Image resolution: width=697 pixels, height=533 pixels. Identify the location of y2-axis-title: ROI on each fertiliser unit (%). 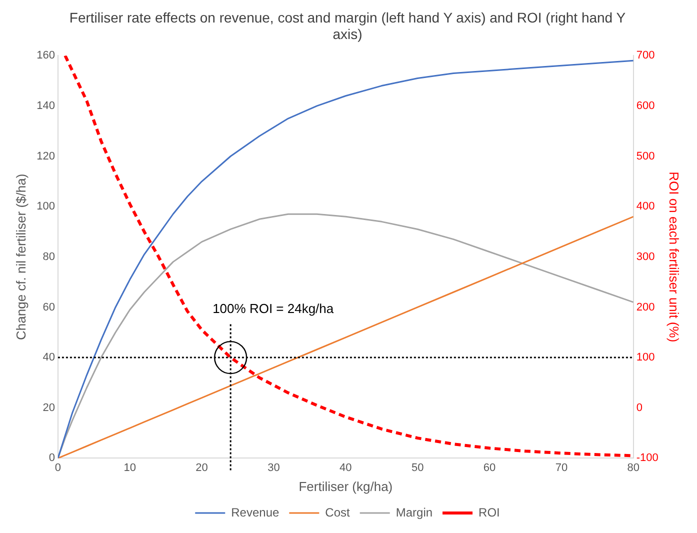
(674, 257).